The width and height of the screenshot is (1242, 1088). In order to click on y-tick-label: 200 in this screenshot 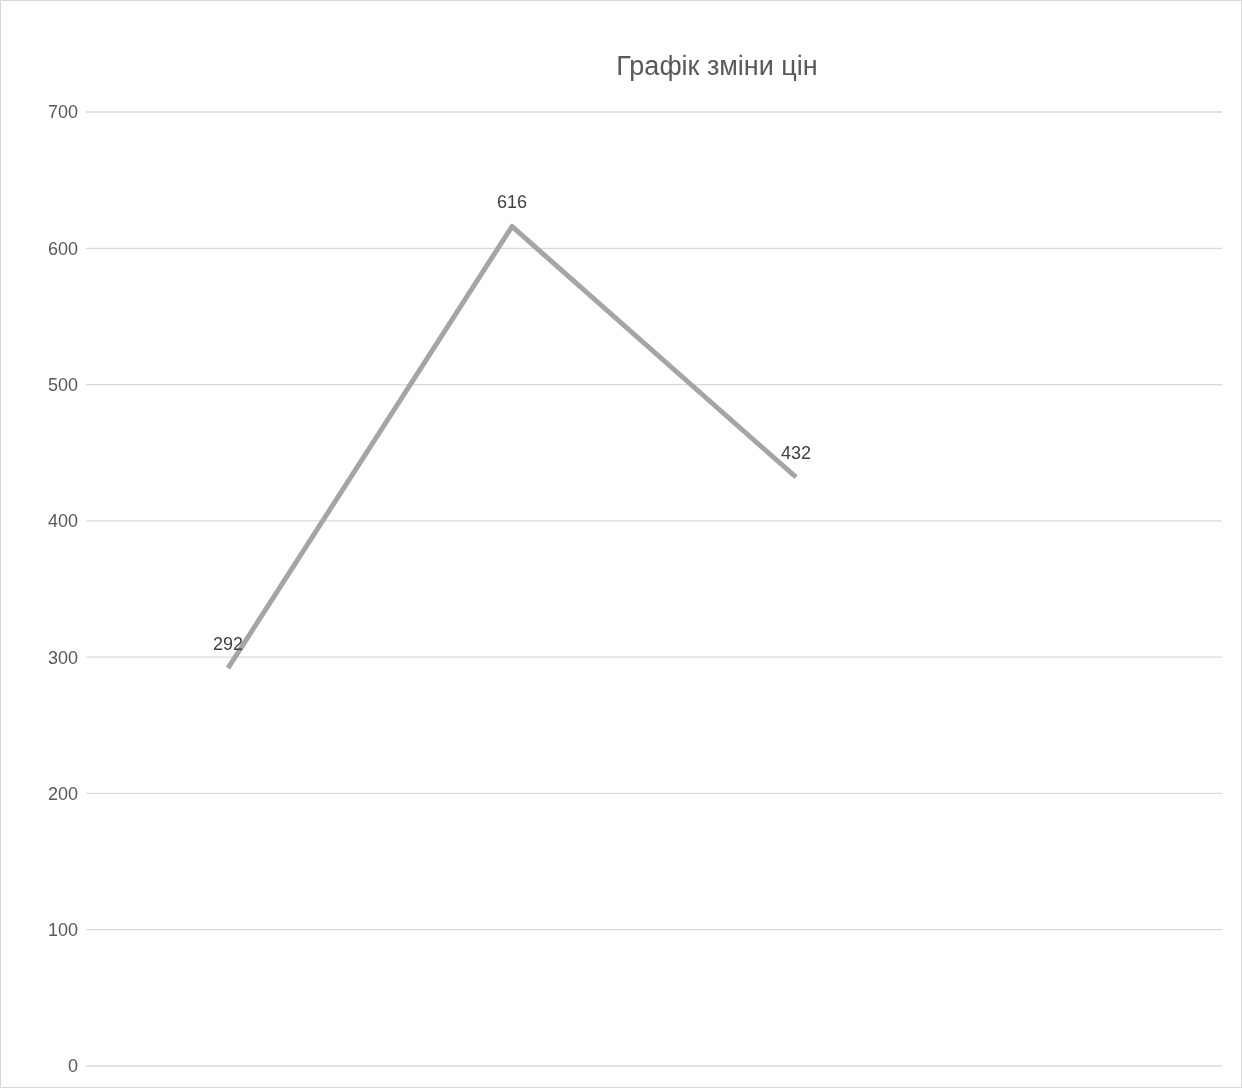, I will do `click(62, 793)`.